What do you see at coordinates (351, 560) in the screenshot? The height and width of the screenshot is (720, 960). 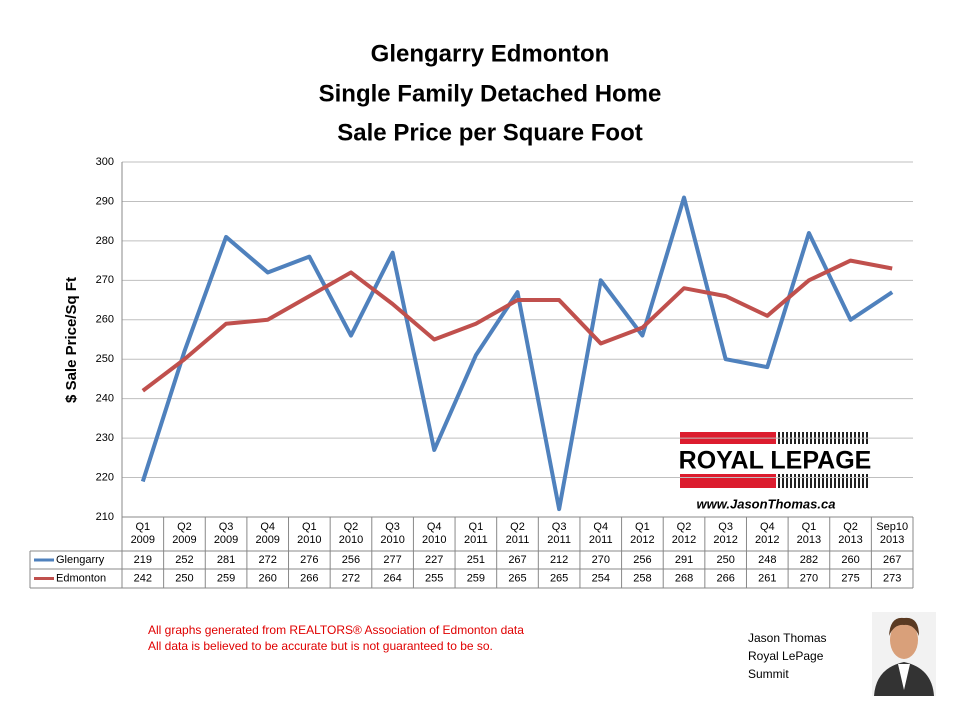 I see `table-value: 256` at bounding box center [351, 560].